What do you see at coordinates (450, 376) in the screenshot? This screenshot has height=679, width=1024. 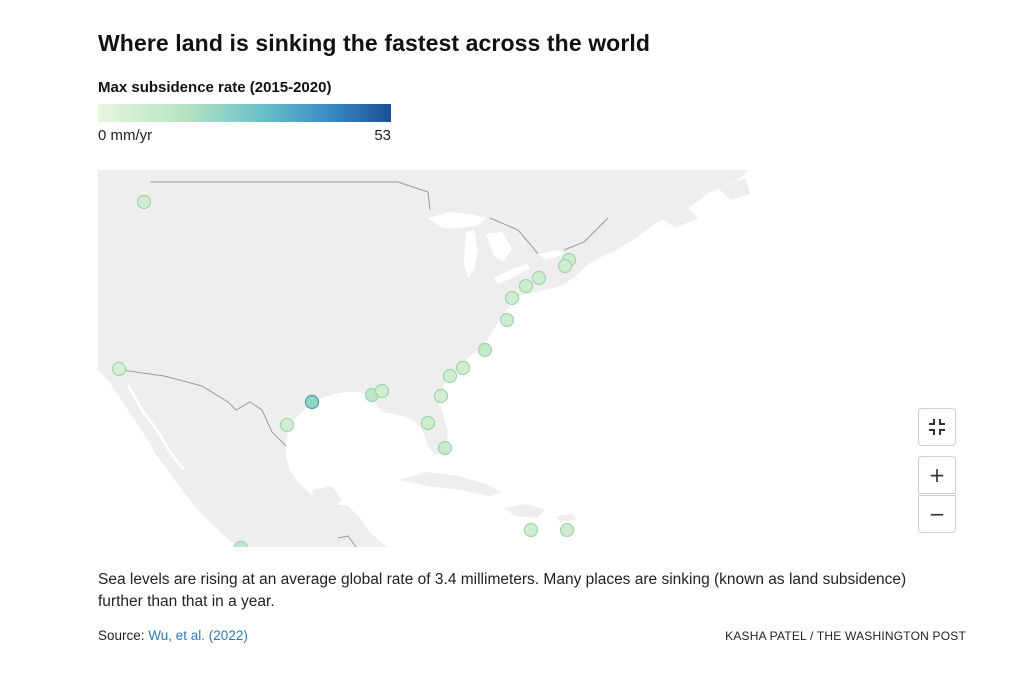 I see `subsidence-point-charleston` at bounding box center [450, 376].